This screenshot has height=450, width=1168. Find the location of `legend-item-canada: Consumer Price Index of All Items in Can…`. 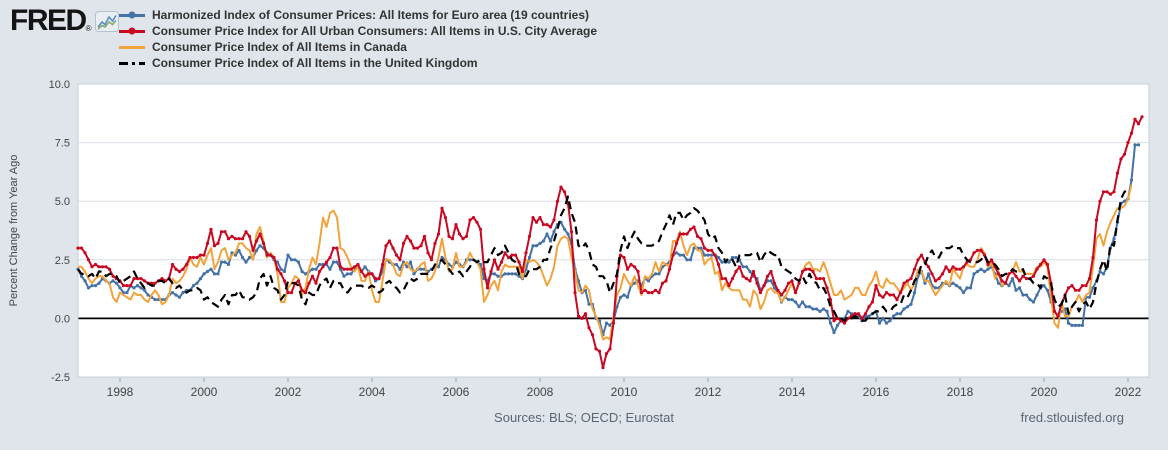

legend-item-canada: Consumer Price Index of All Items in Can… is located at coordinates (358, 47).